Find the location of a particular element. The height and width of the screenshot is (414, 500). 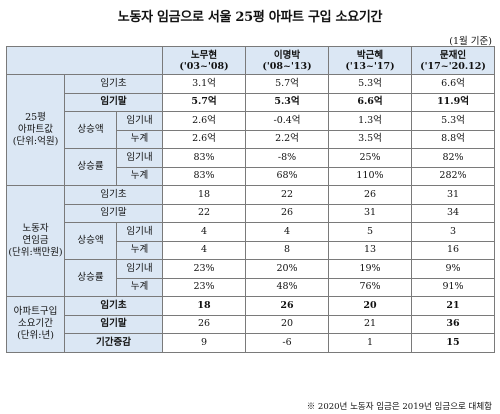

table-row: 상승액 임기내 2.6억 -0.4억 1.3억 5.3억 is located at coordinates (251, 130).